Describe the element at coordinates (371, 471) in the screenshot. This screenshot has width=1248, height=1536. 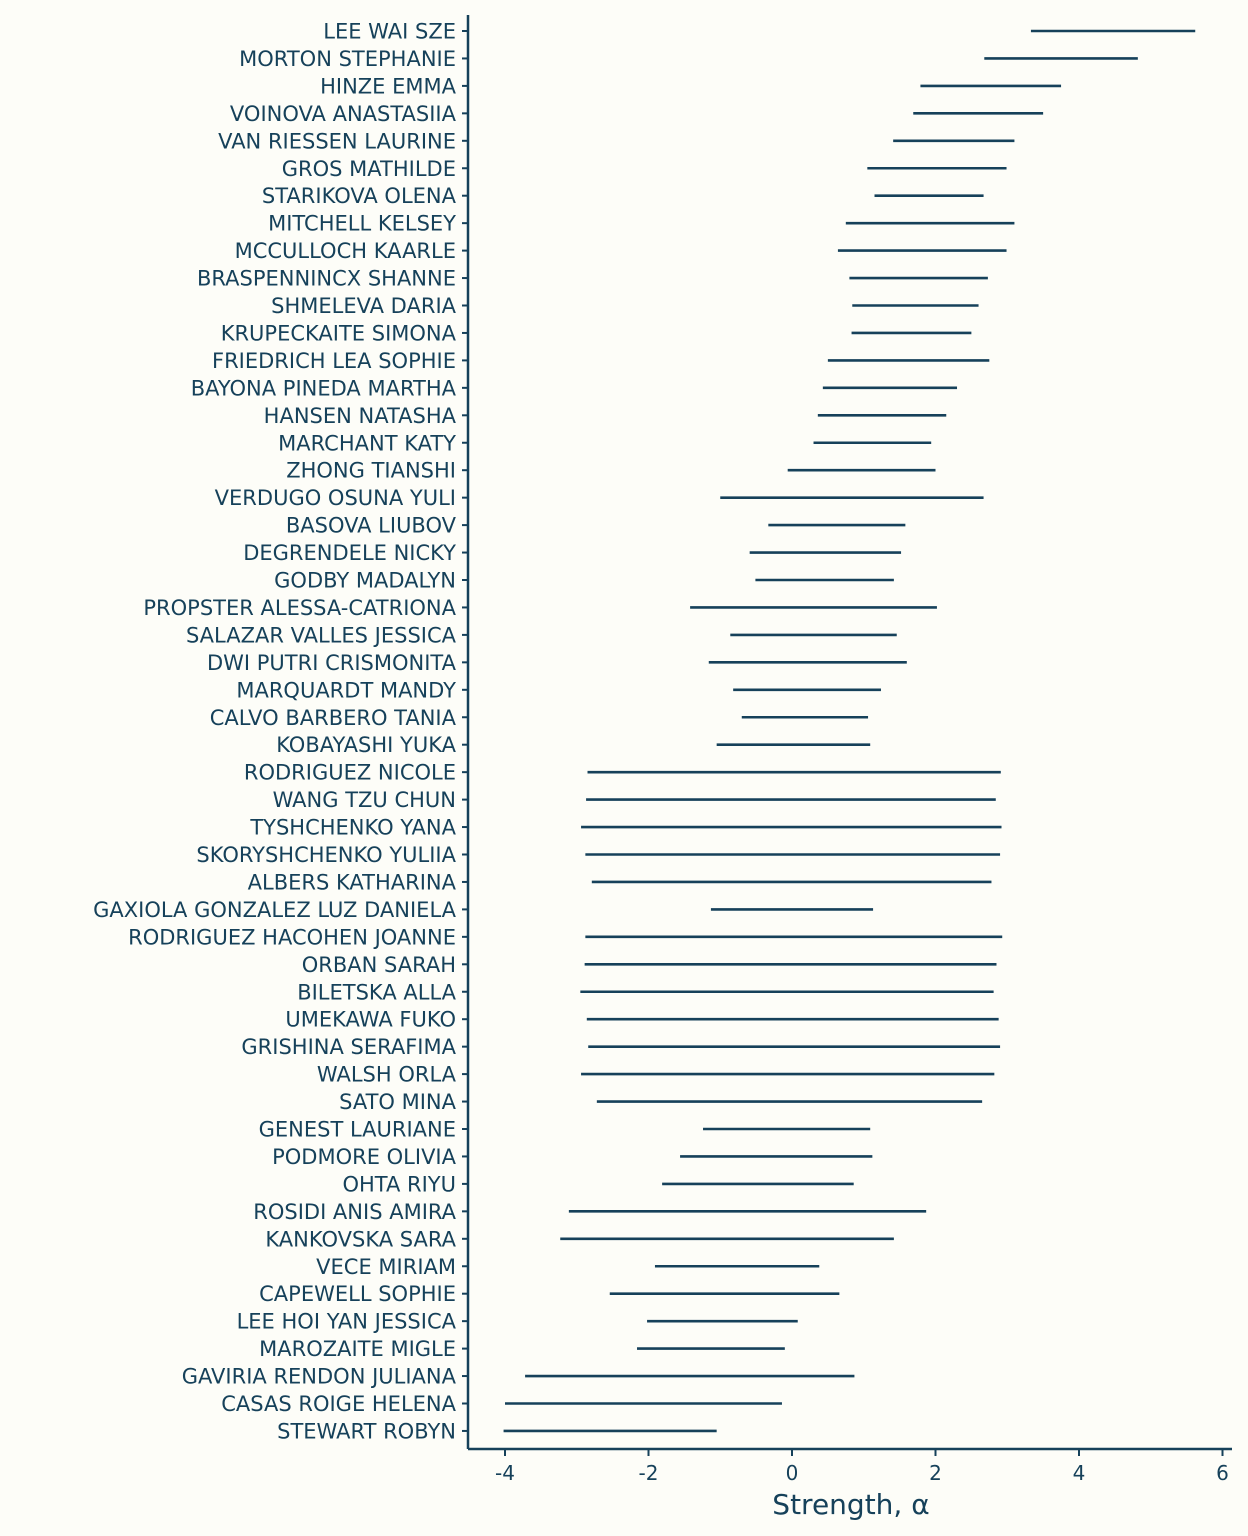
I see `y-tick-label: ZHONG TIANSHI` at that location.